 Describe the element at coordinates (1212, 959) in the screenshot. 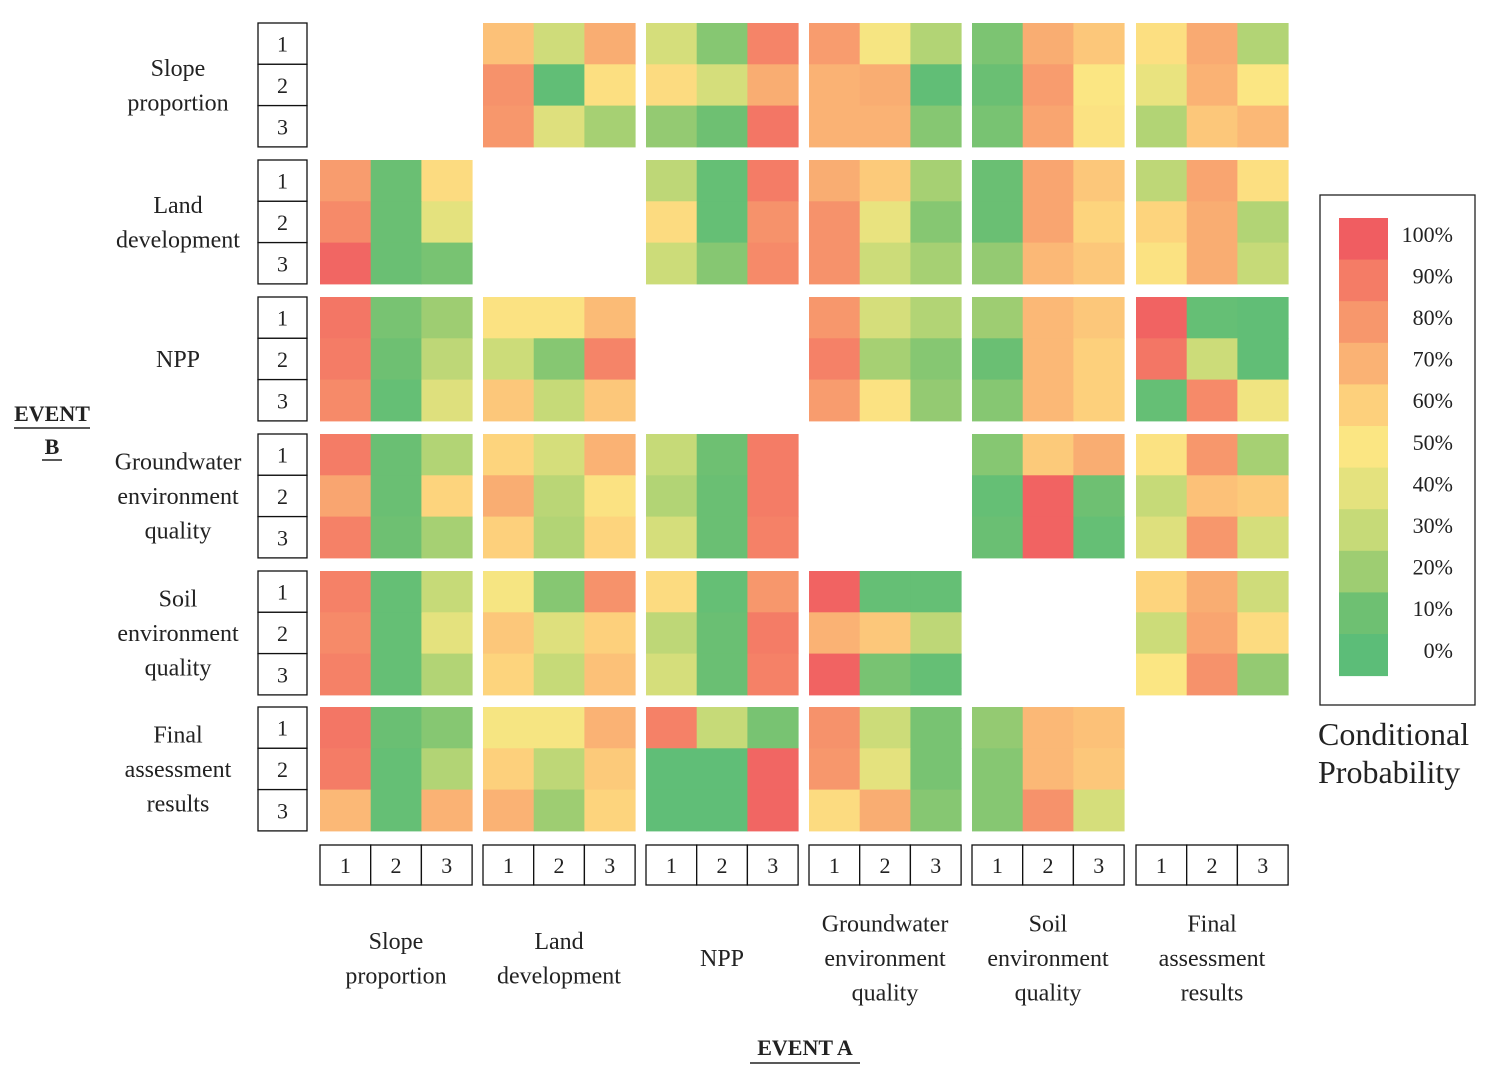

I see `col-label-final-assessment-results-line-2: assessment` at that location.